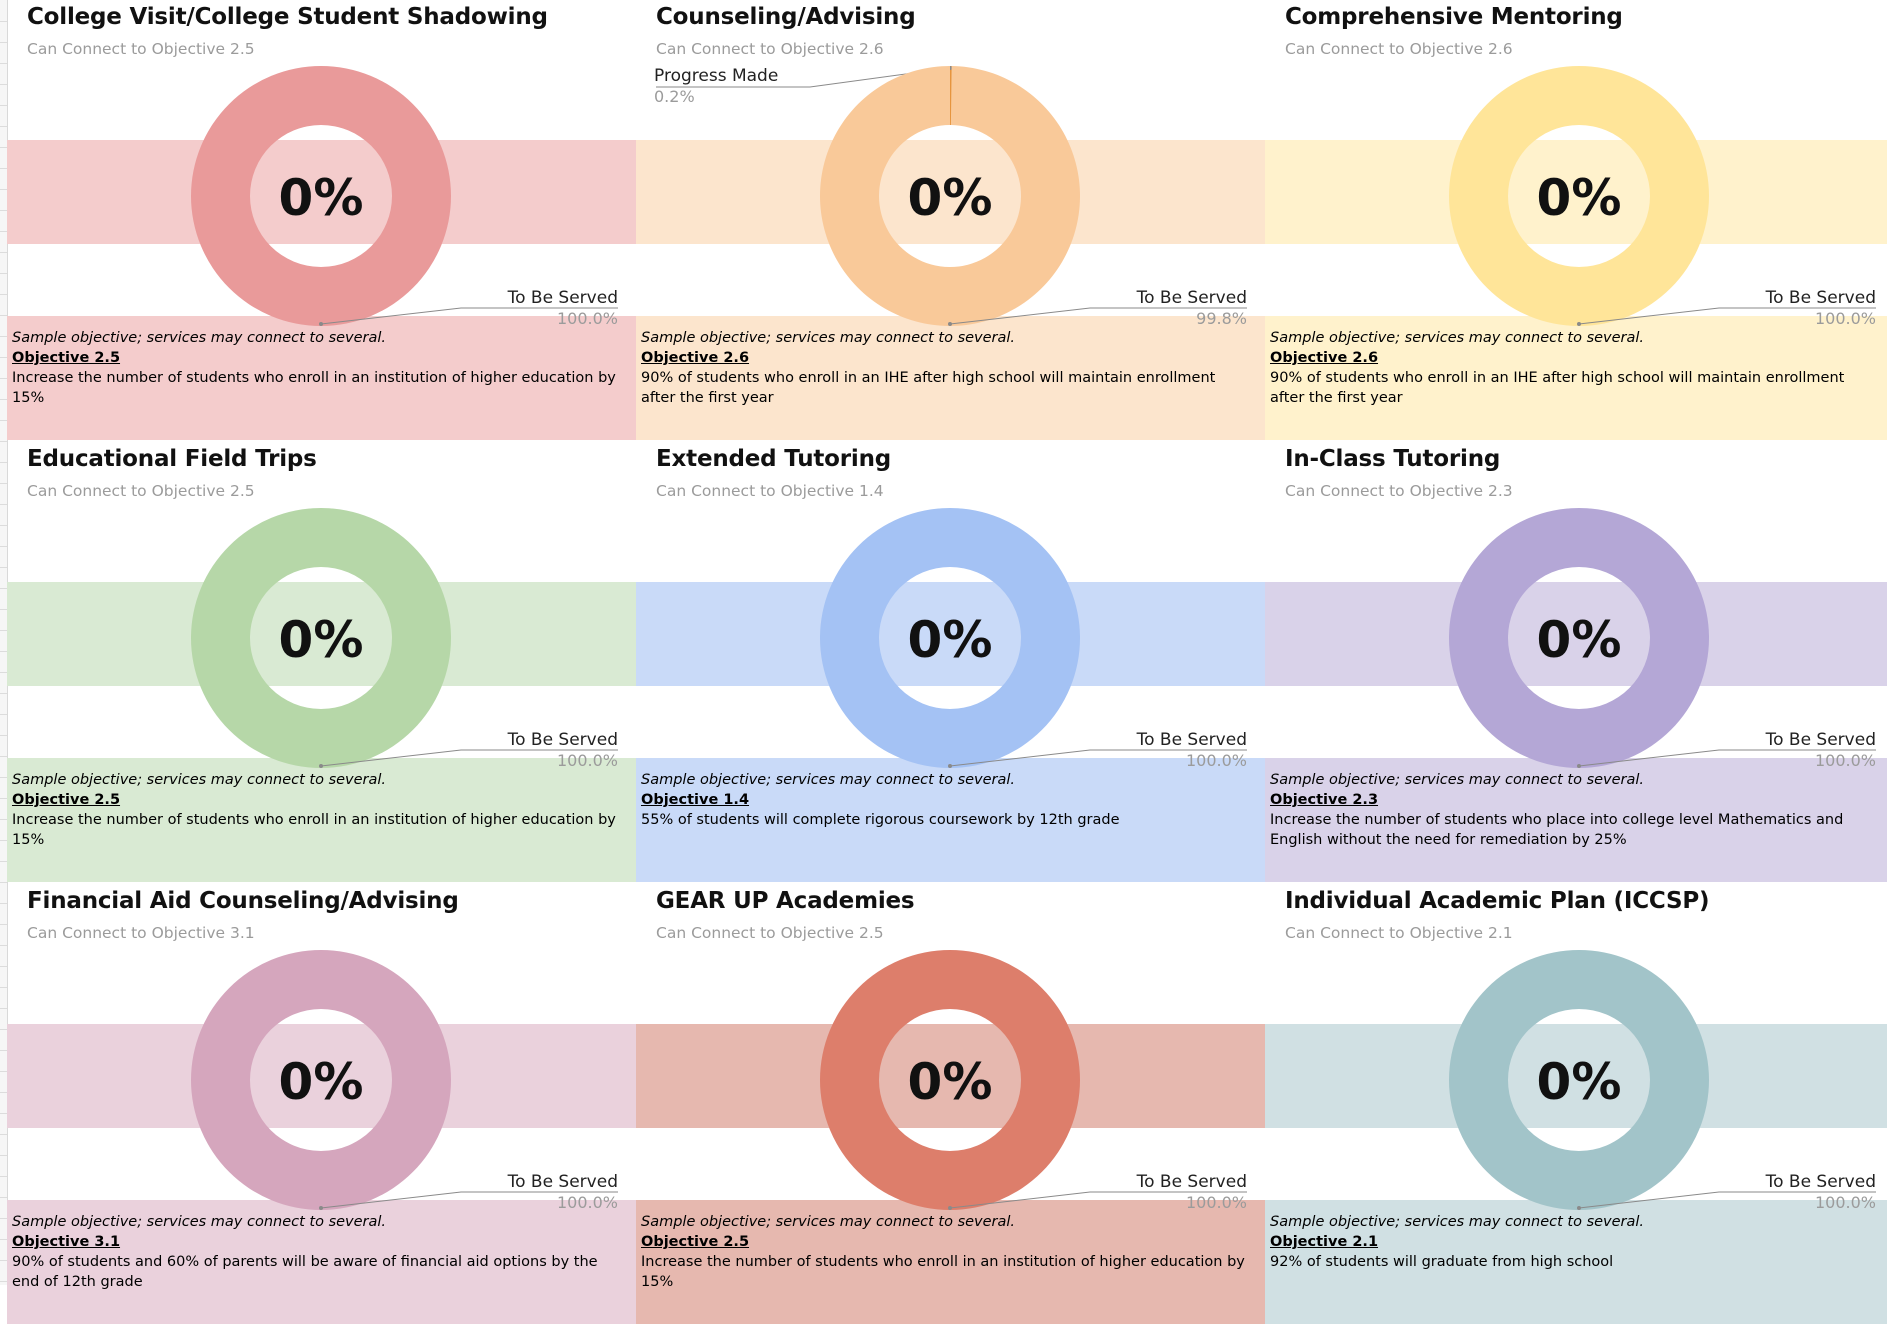 This screenshot has width=1887, height=1324. I want to click on chart-subtitle: Can Connect to Objective 2.3, so click(1399, 491).